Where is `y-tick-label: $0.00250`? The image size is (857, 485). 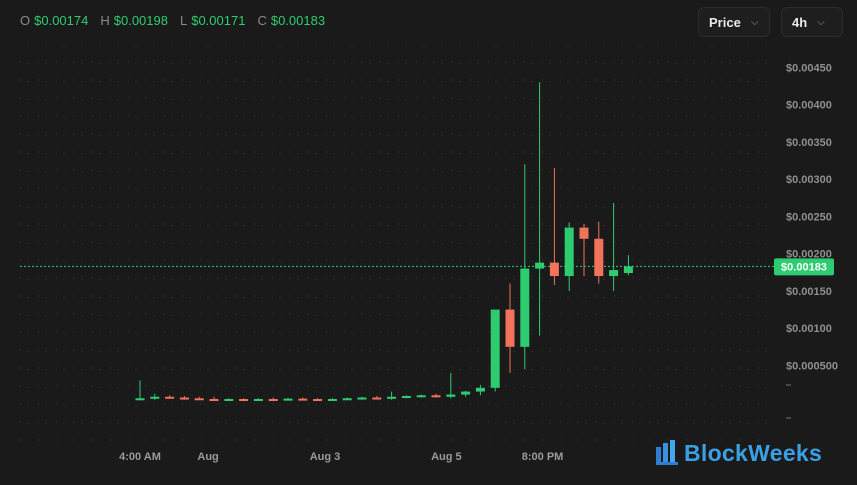
y-tick-label: $0.00250 is located at coordinates (809, 217).